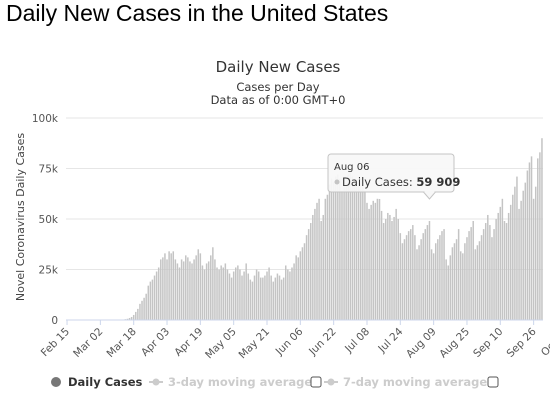 This screenshot has height=401, width=550. What do you see at coordinates (454, 343) in the screenshot?
I see `x-tick-label: Aug 25` at bounding box center [454, 343].